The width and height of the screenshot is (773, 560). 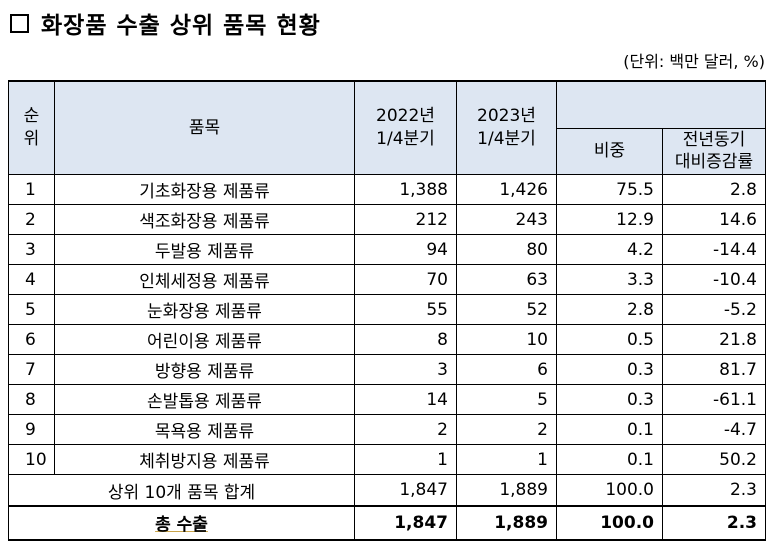 What do you see at coordinates (506, 400) in the screenshot?
I see `row-2023: 5` at bounding box center [506, 400].